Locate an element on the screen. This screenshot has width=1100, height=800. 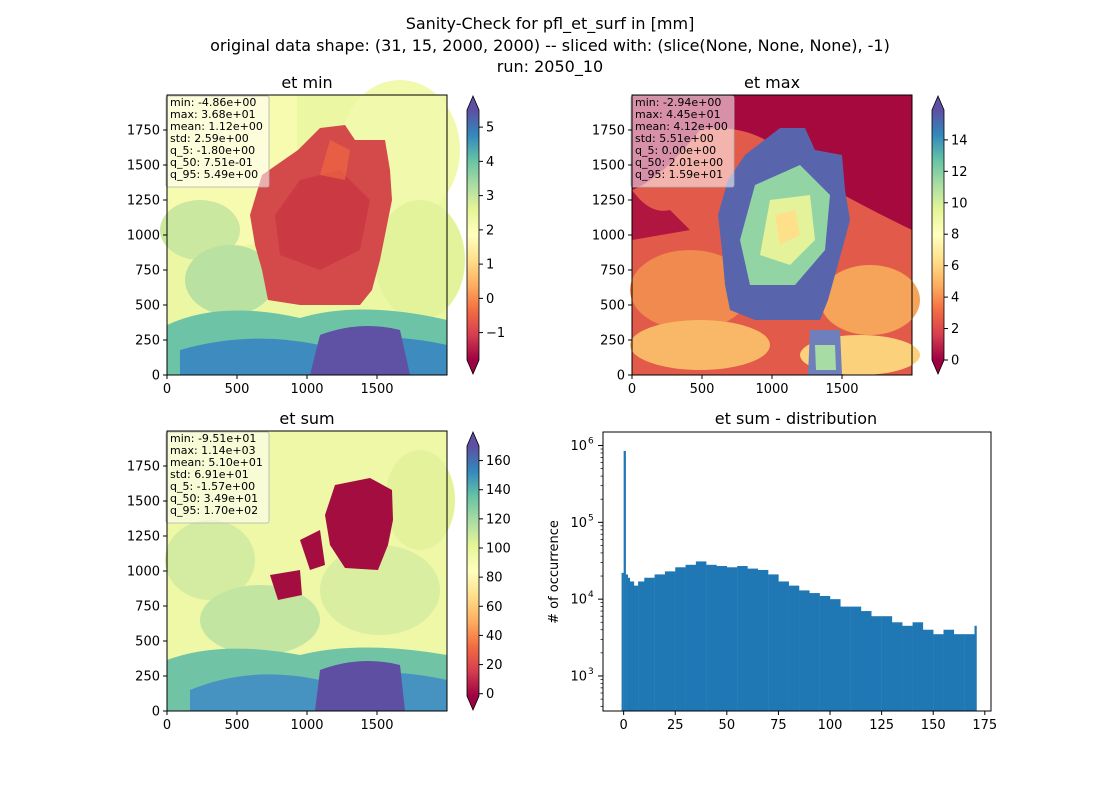
colorbar-tick-label: 140 is located at coordinates (498, 490).